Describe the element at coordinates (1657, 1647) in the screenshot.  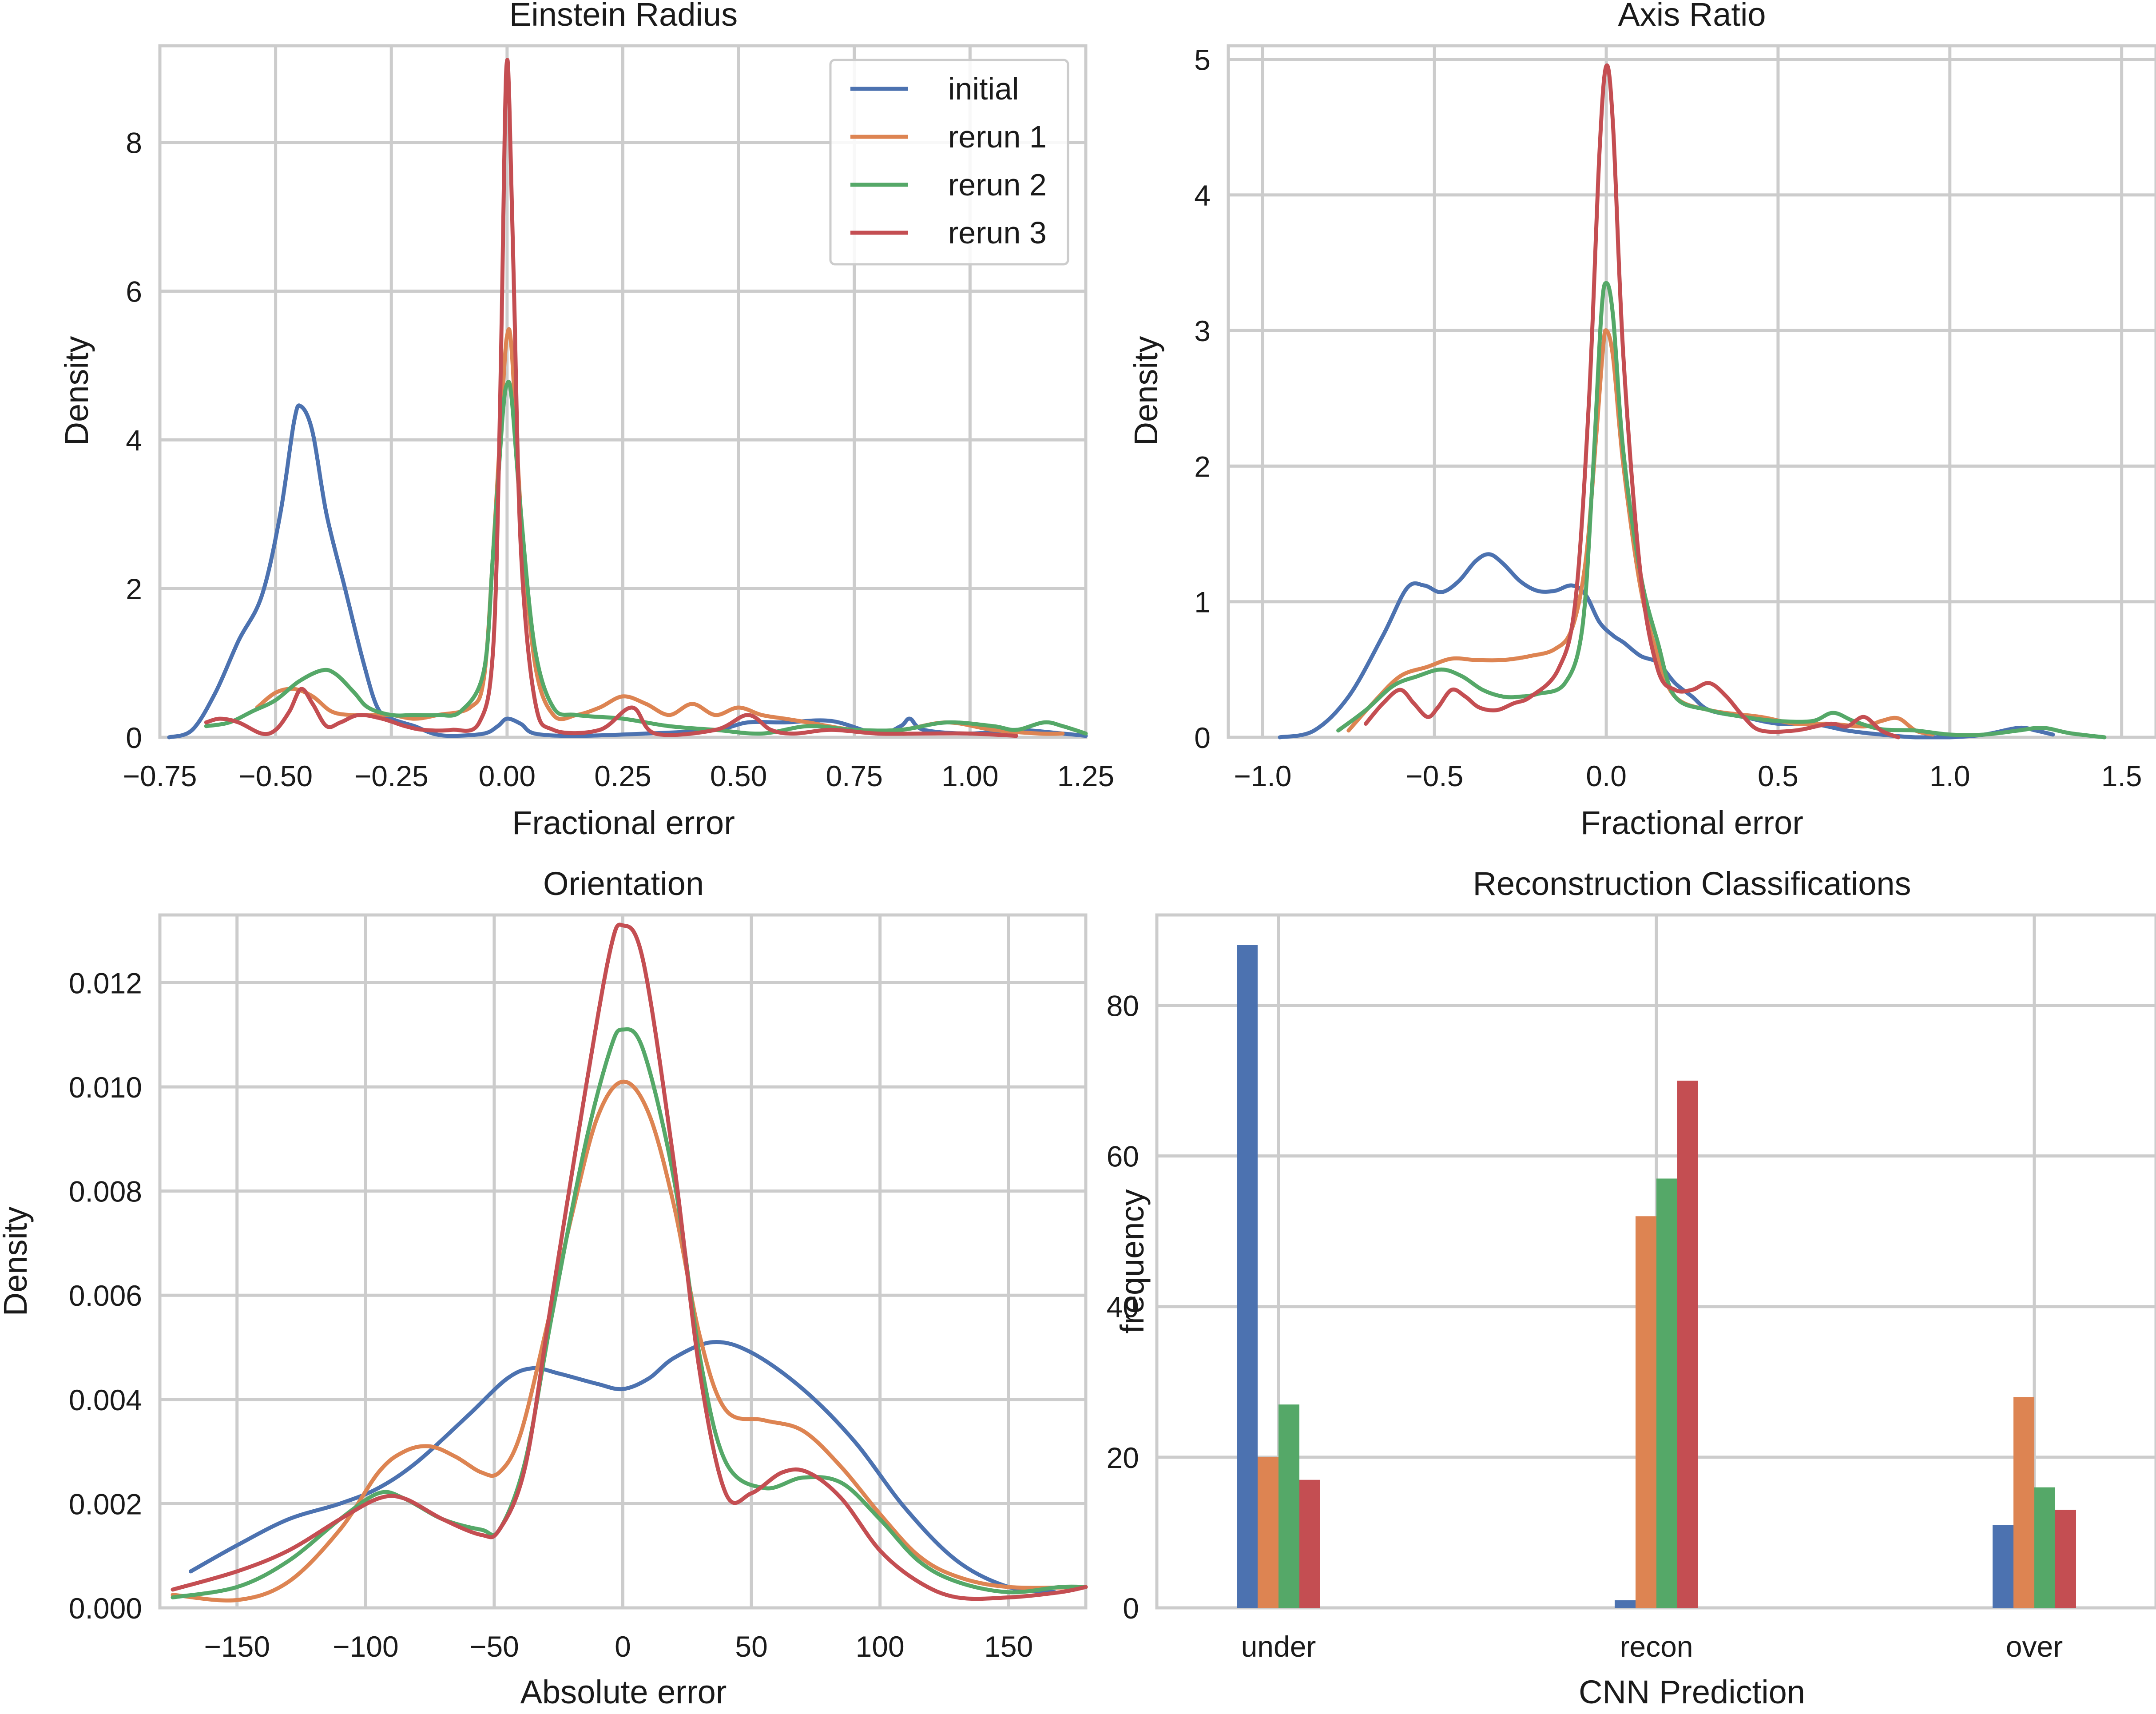
I see `x-tick-label: recon` at that location.